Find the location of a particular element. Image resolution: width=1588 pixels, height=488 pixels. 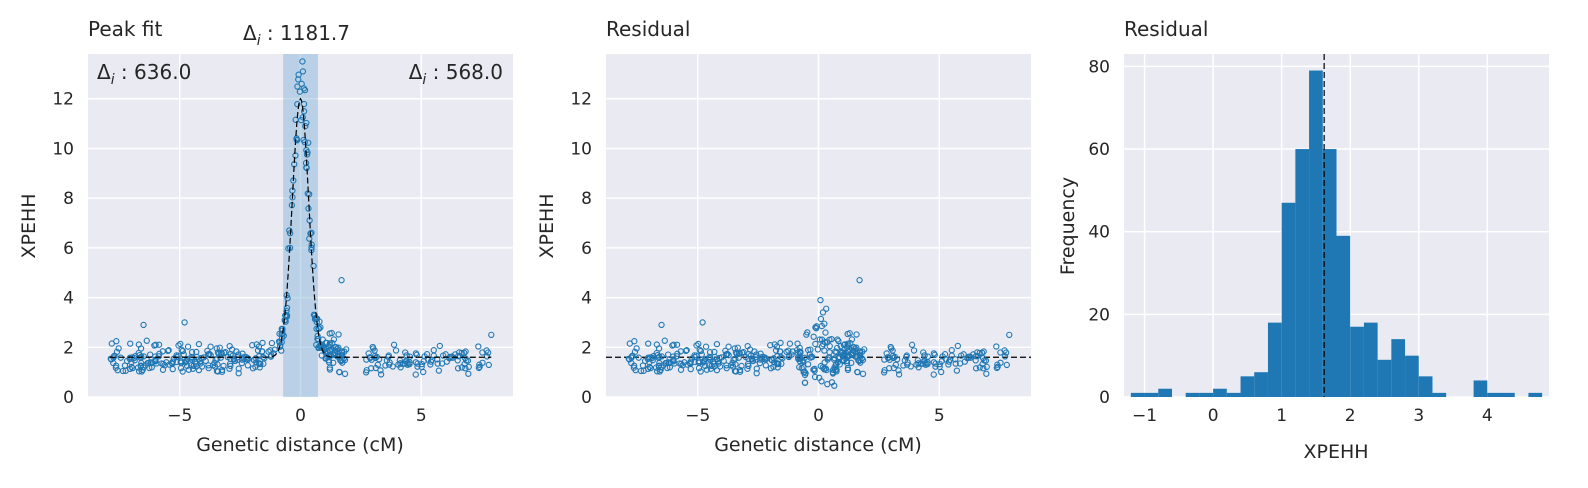

y-tick-label: 60 is located at coordinates (1099, 150).